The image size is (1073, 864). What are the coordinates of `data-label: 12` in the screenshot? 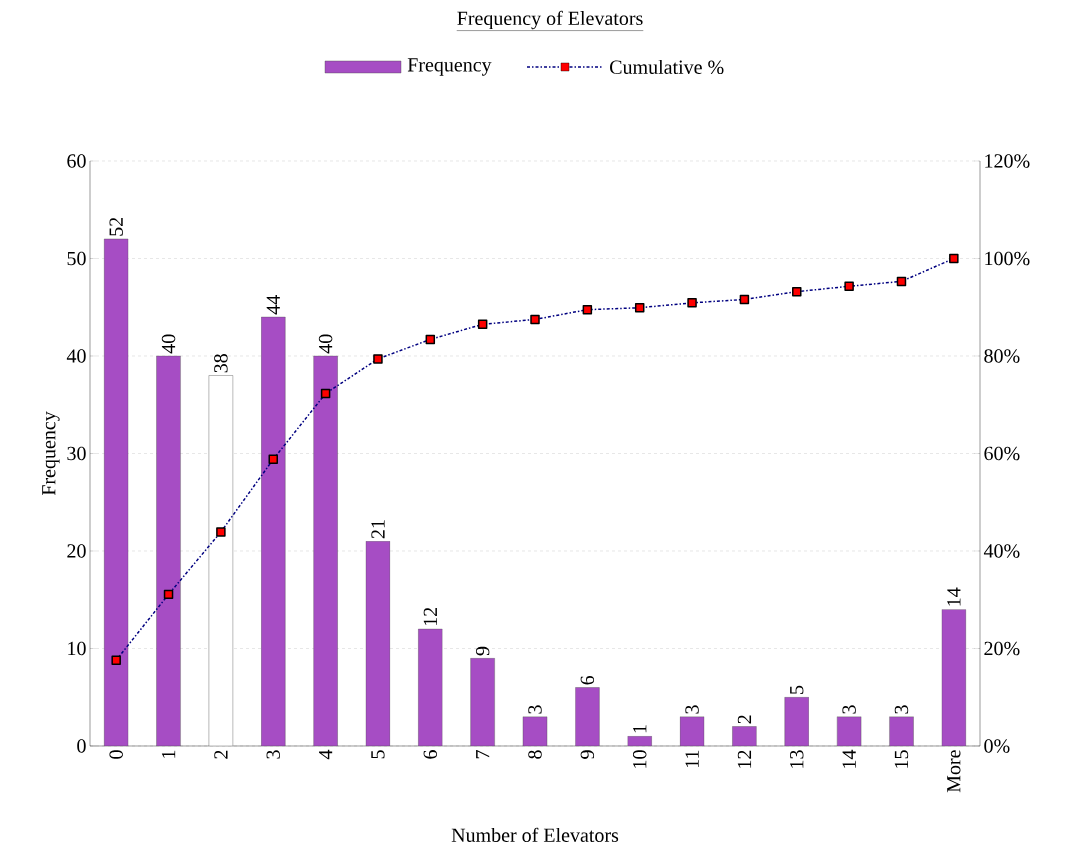 It's located at (430, 616).